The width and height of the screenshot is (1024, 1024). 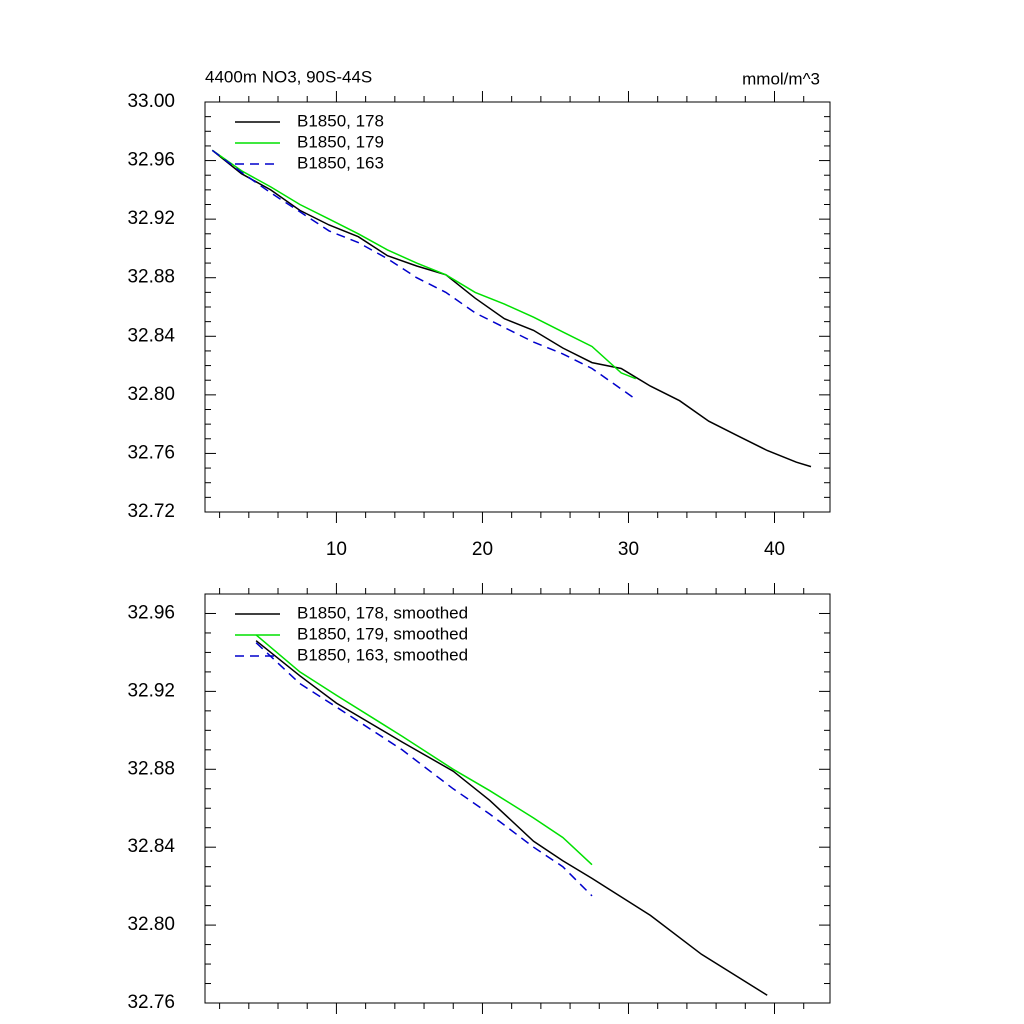 What do you see at coordinates (382, 654) in the screenshot?
I see `legend-label: B1850, 163, smoothed` at bounding box center [382, 654].